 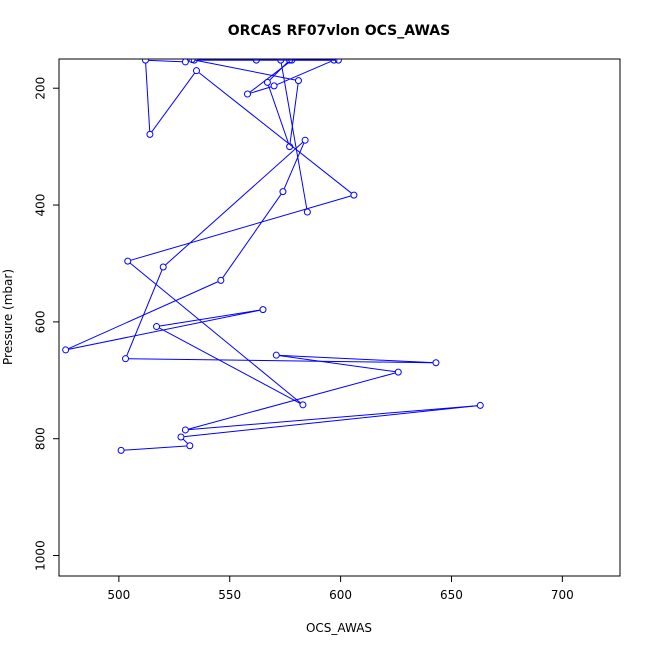 I want to click on y-tick-label: 800, so click(x=41, y=438).